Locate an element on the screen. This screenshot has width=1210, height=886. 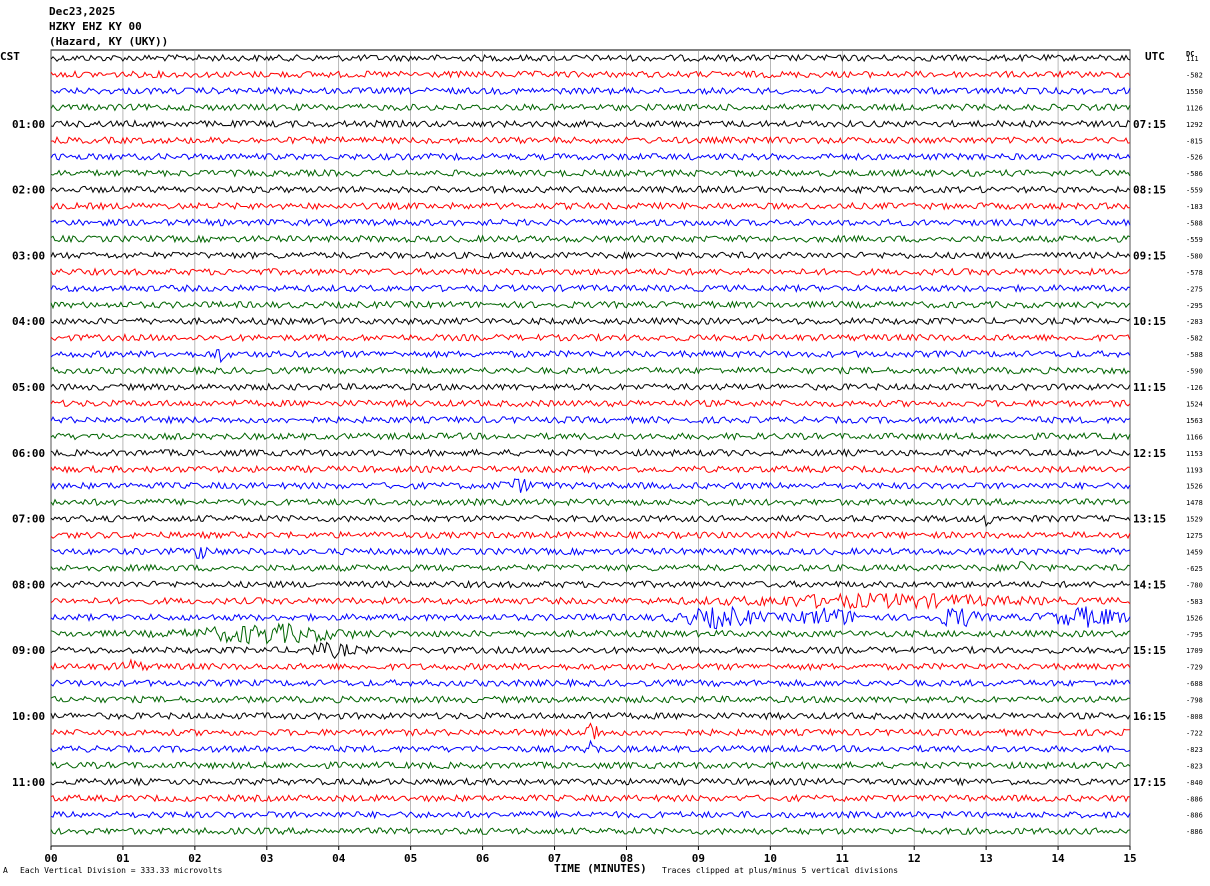
x-tick-label: 05 is located at coordinates (410, 858).